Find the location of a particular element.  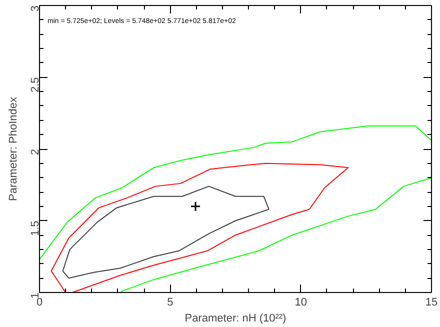

x-tick-label: 0 is located at coordinates (39, 302).